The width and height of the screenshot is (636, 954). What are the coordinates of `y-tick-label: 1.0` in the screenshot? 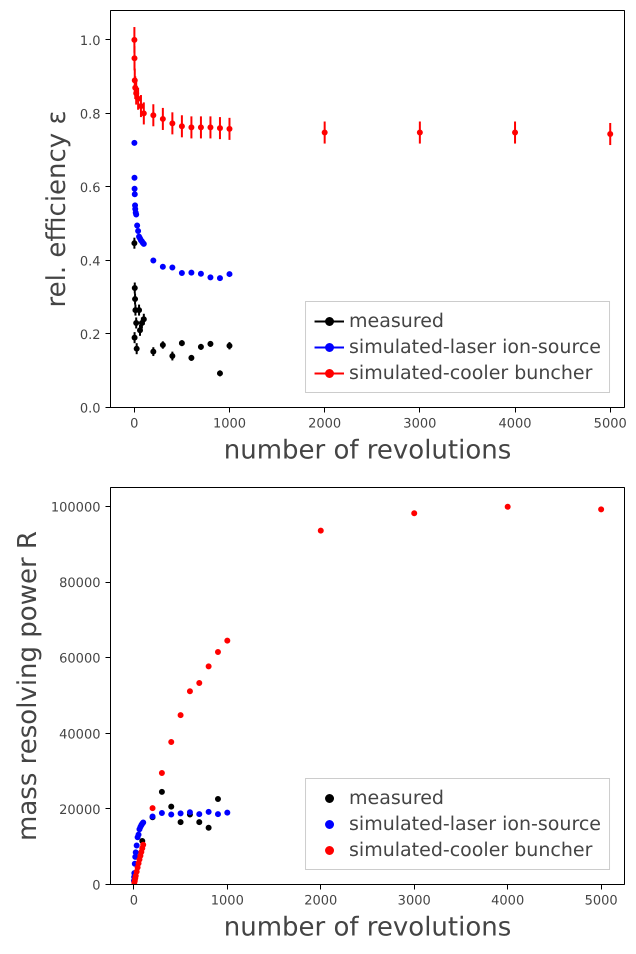 It's located at (90, 41).